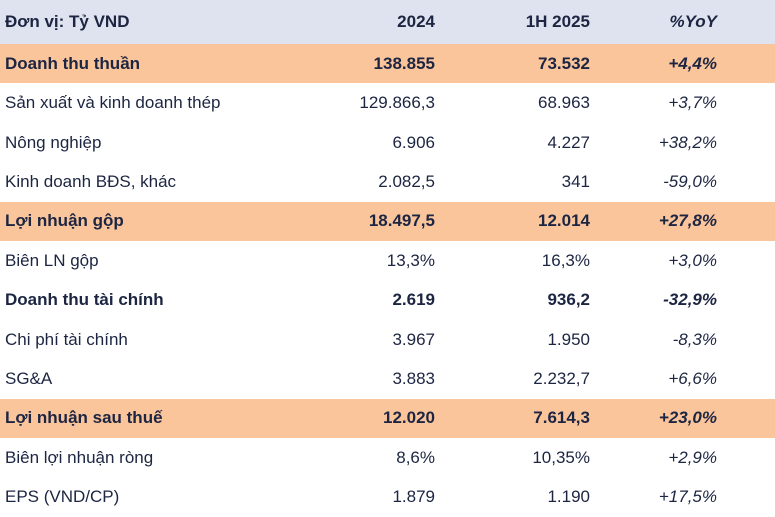  Describe the element at coordinates (397, 103) in the screenshot. I see `value-cell: 129.866,3` at that location.